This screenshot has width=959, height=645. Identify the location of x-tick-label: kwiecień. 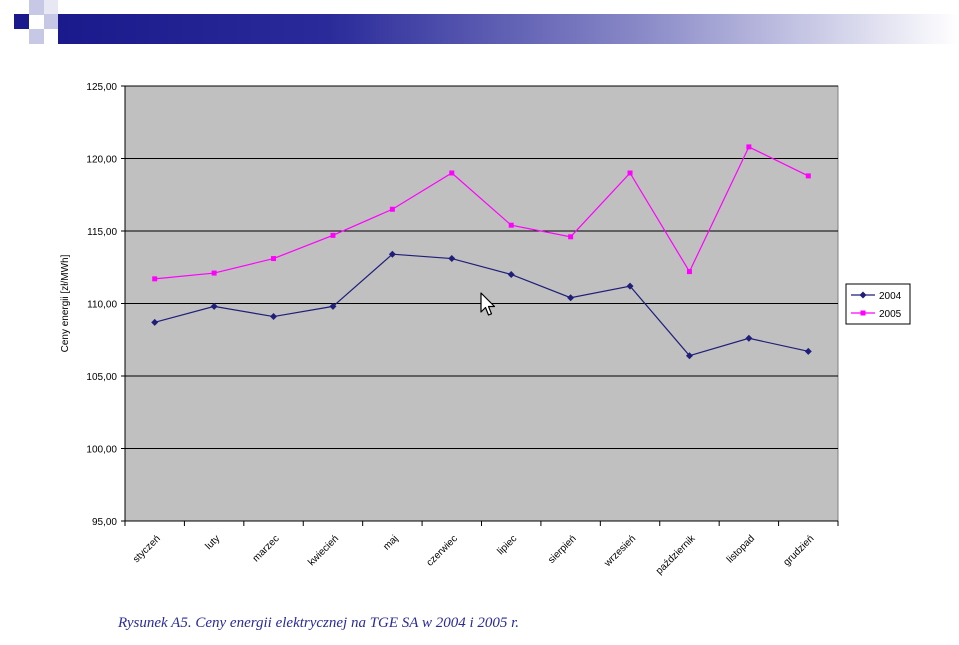
(323, 550).